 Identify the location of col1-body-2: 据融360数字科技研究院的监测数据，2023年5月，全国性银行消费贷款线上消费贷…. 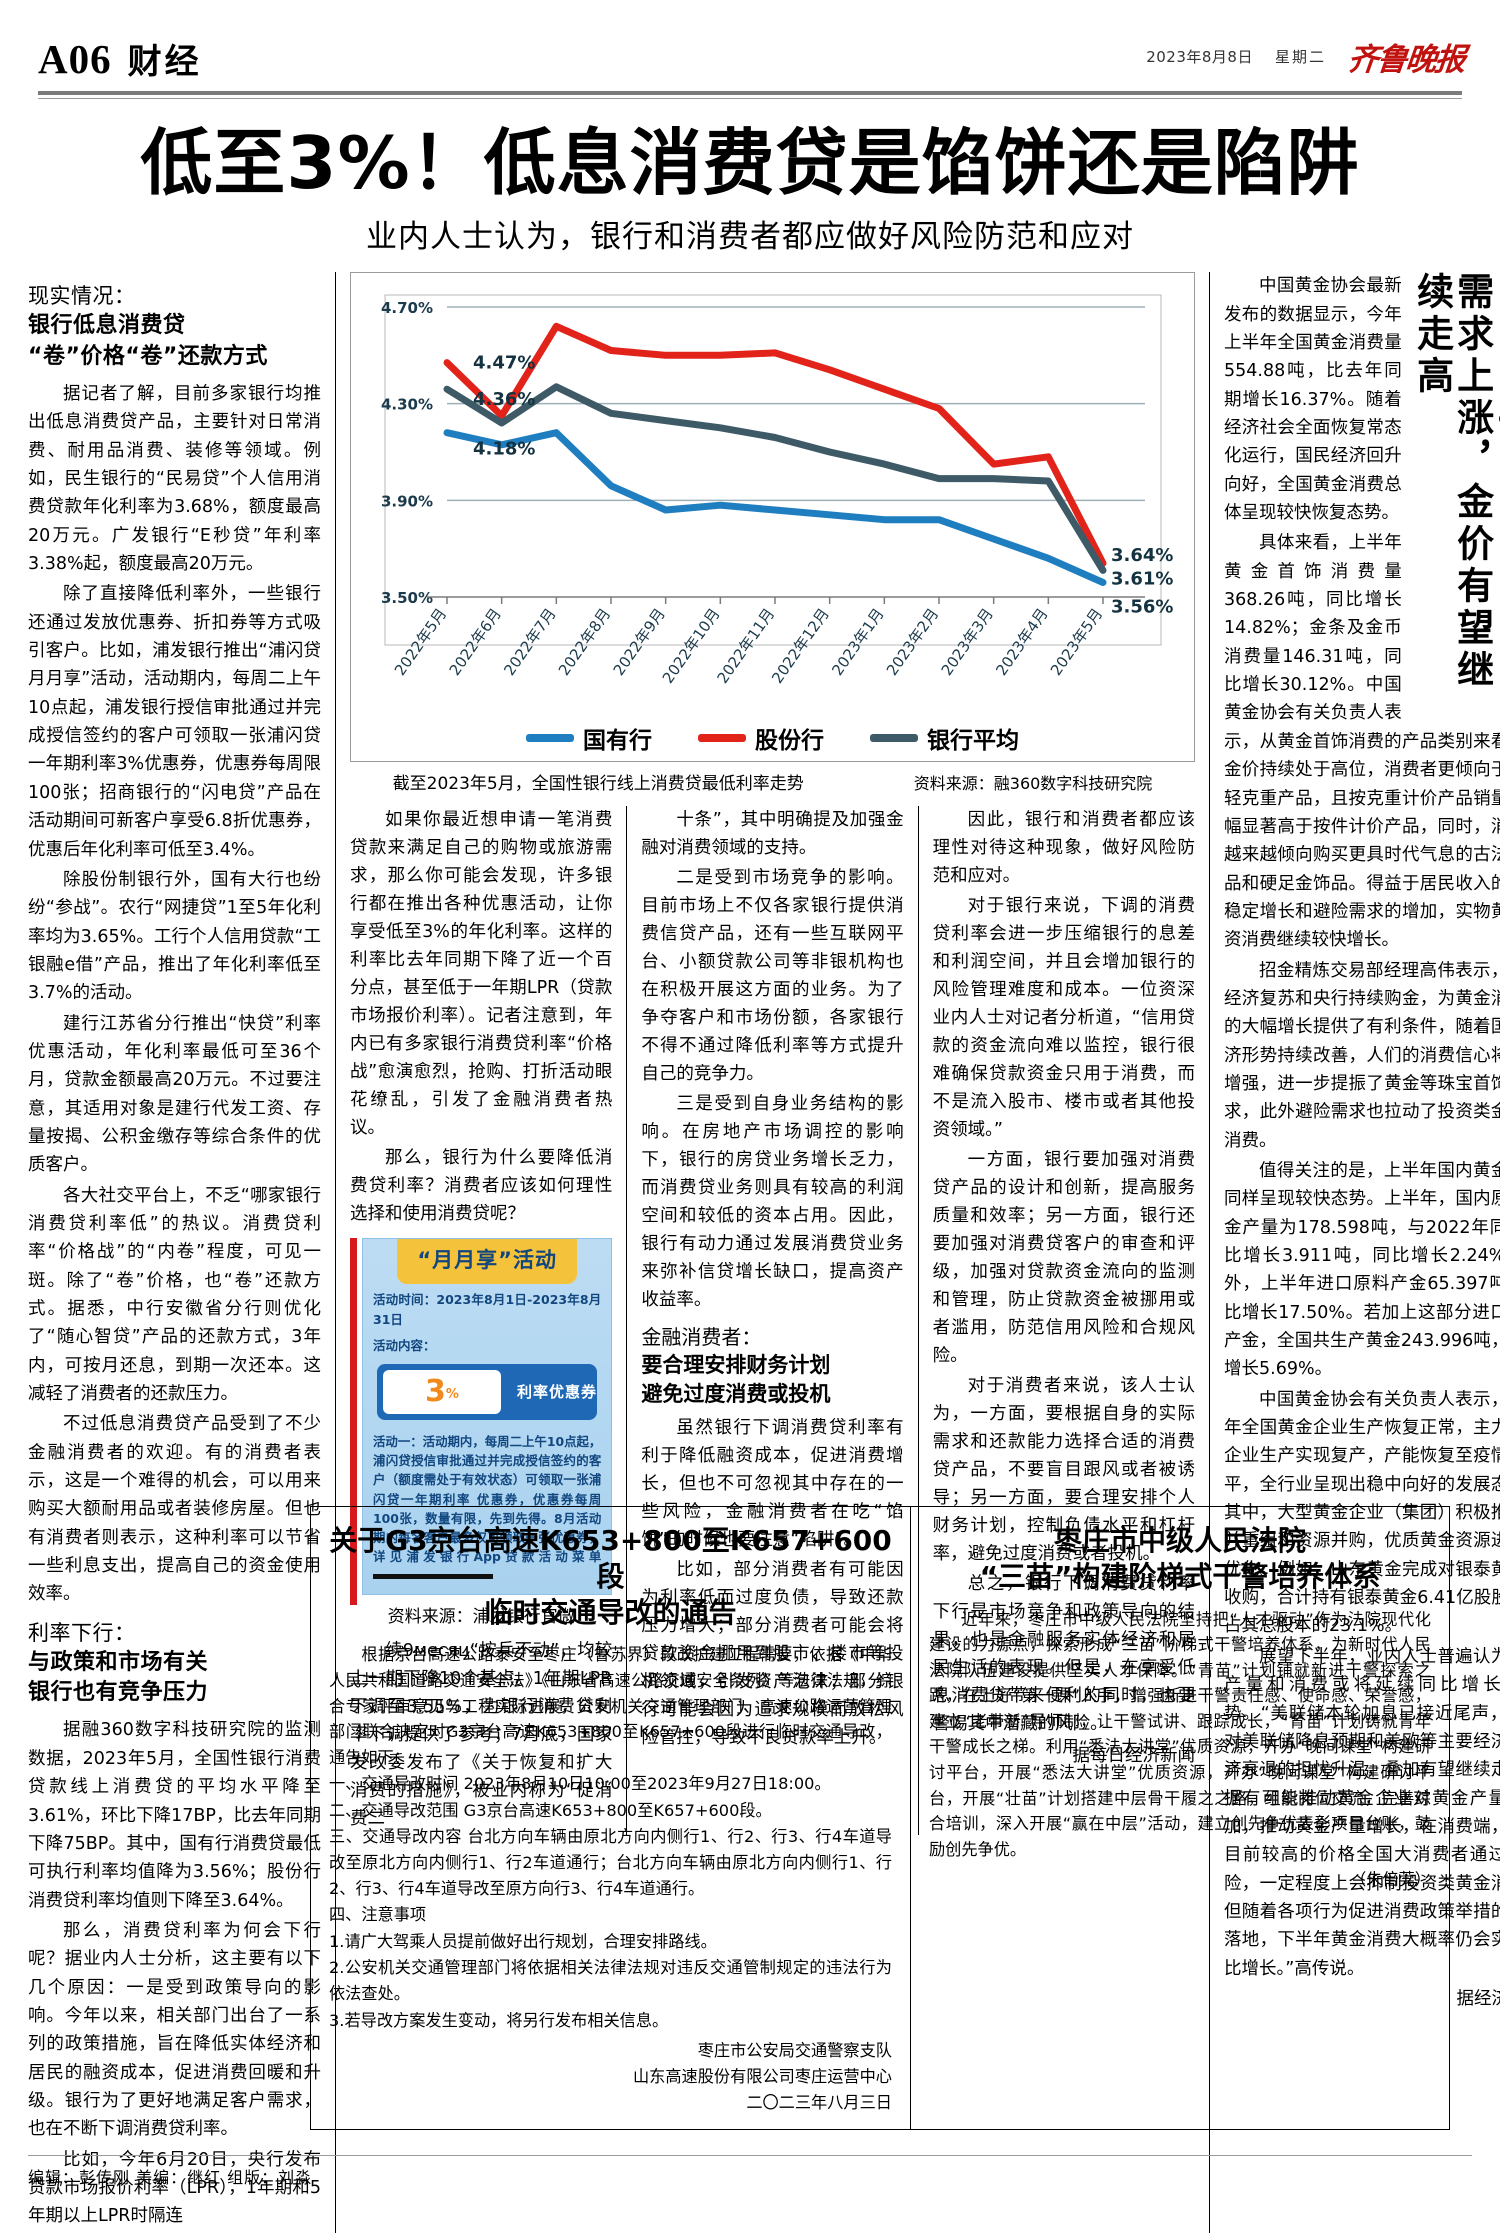
(174, 1973).